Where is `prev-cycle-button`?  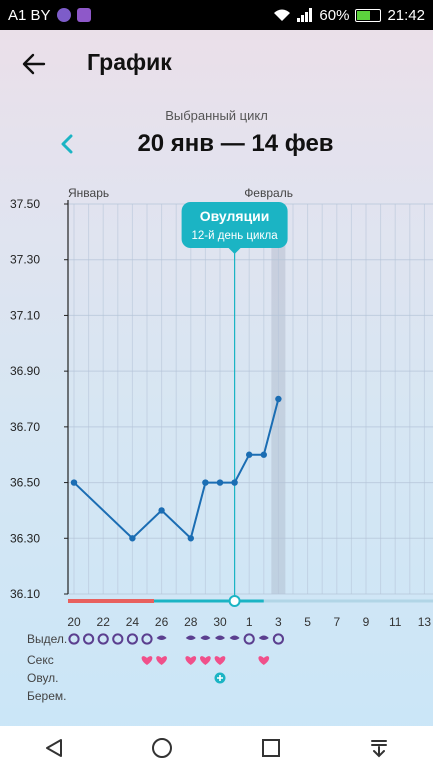
prev-cycle-button is located at coordinates (67, 144).